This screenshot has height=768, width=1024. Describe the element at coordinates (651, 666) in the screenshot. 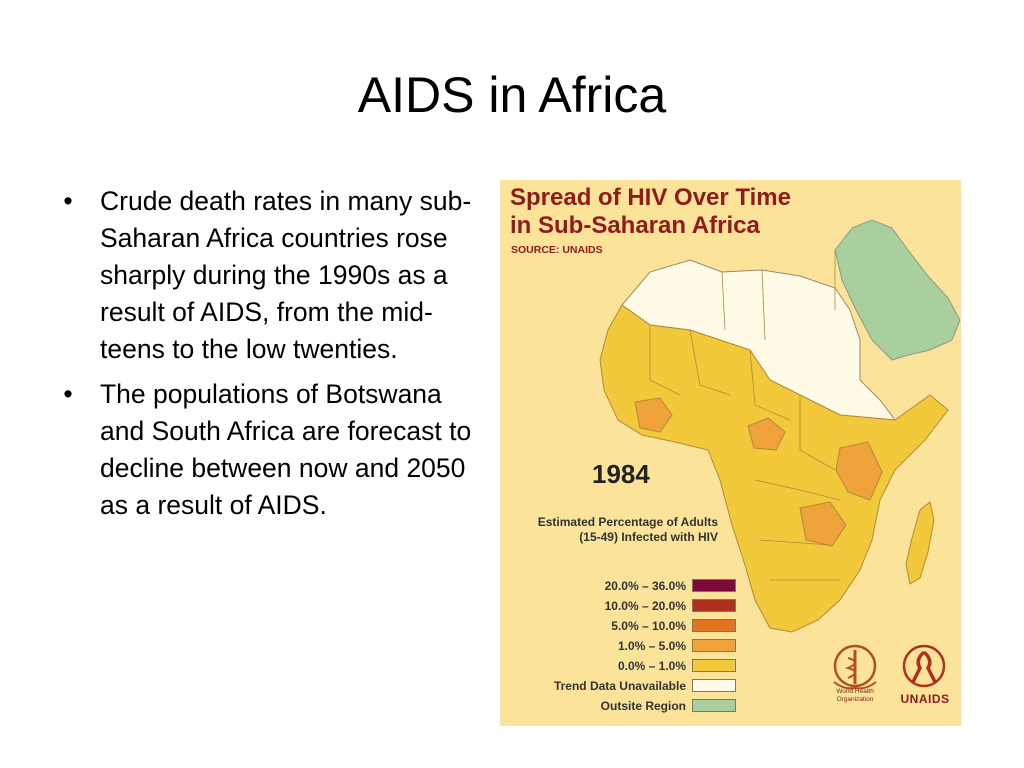

I see `legend-label: 0.0% – 1.0%` at that location.